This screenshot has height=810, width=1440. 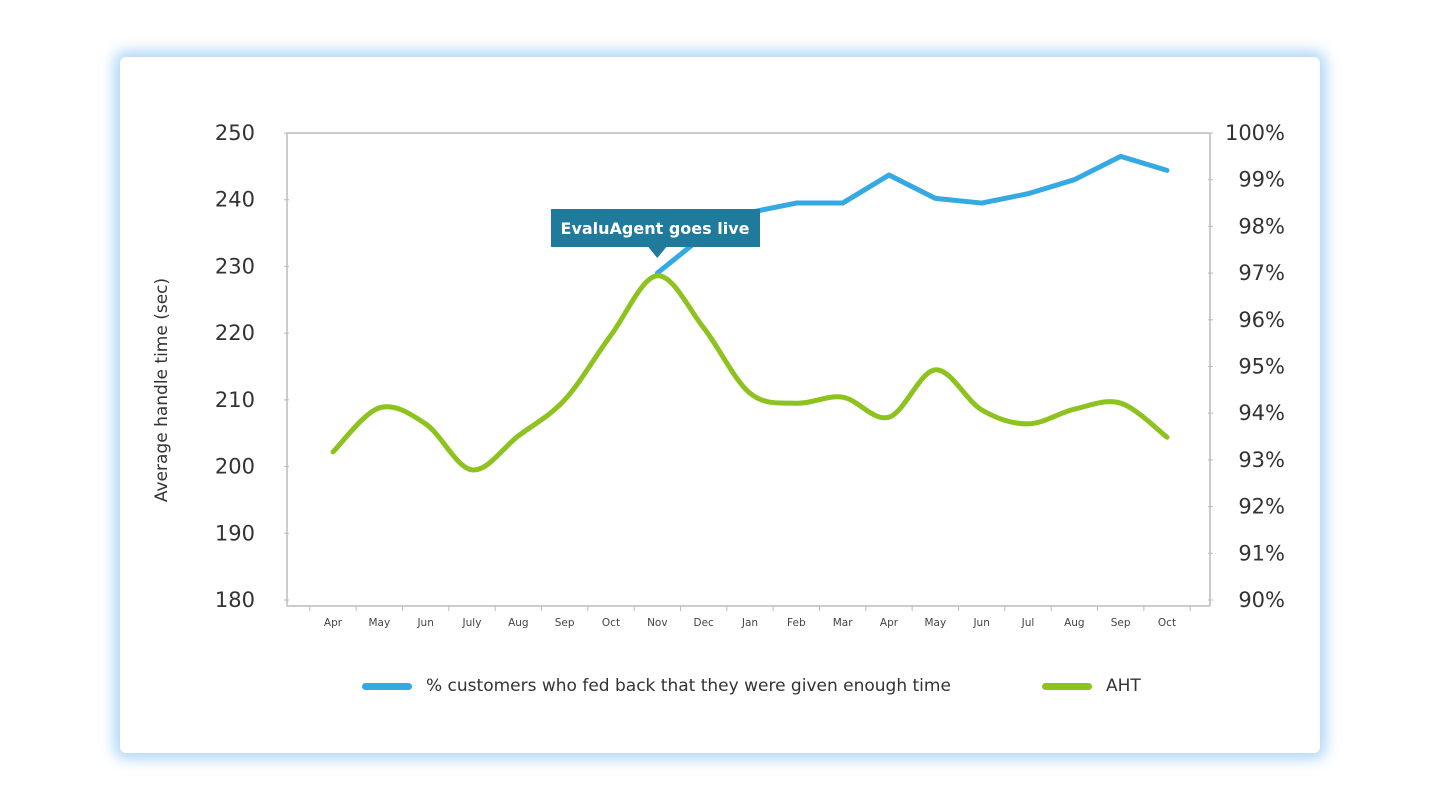 I want to click on y-tick-label: 190, so click(x=235, y=533).